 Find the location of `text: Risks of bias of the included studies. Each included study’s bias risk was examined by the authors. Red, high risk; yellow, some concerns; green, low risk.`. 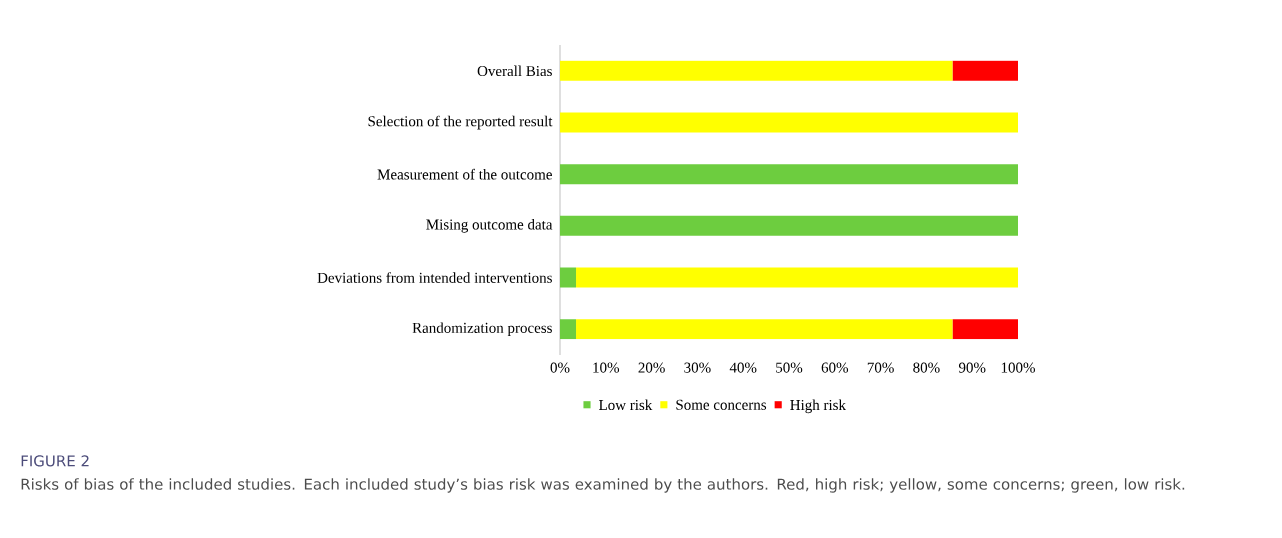

text: Risks of bias of the included studies. Each included study’s bias risk was examined by the authors. Red, high risk; yellow, some concerns; green, low risk. is located at coordinates (603, 485).